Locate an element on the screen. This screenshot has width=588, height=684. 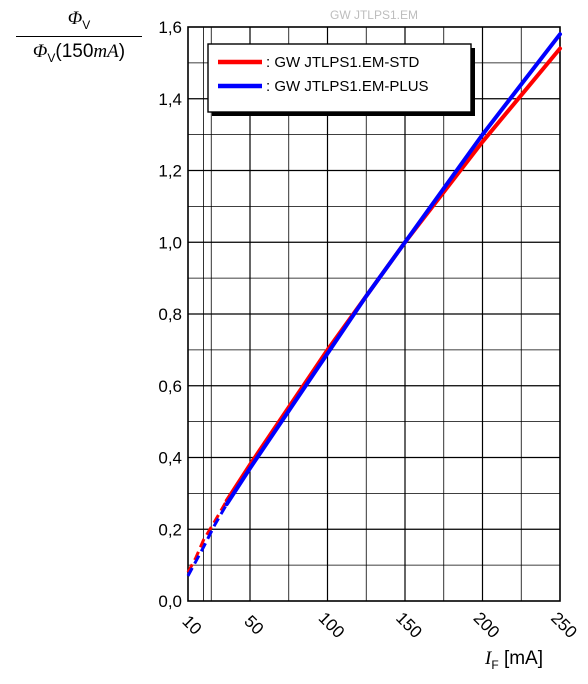
x-tick-label: 10 is located at coordinates (191, 625).